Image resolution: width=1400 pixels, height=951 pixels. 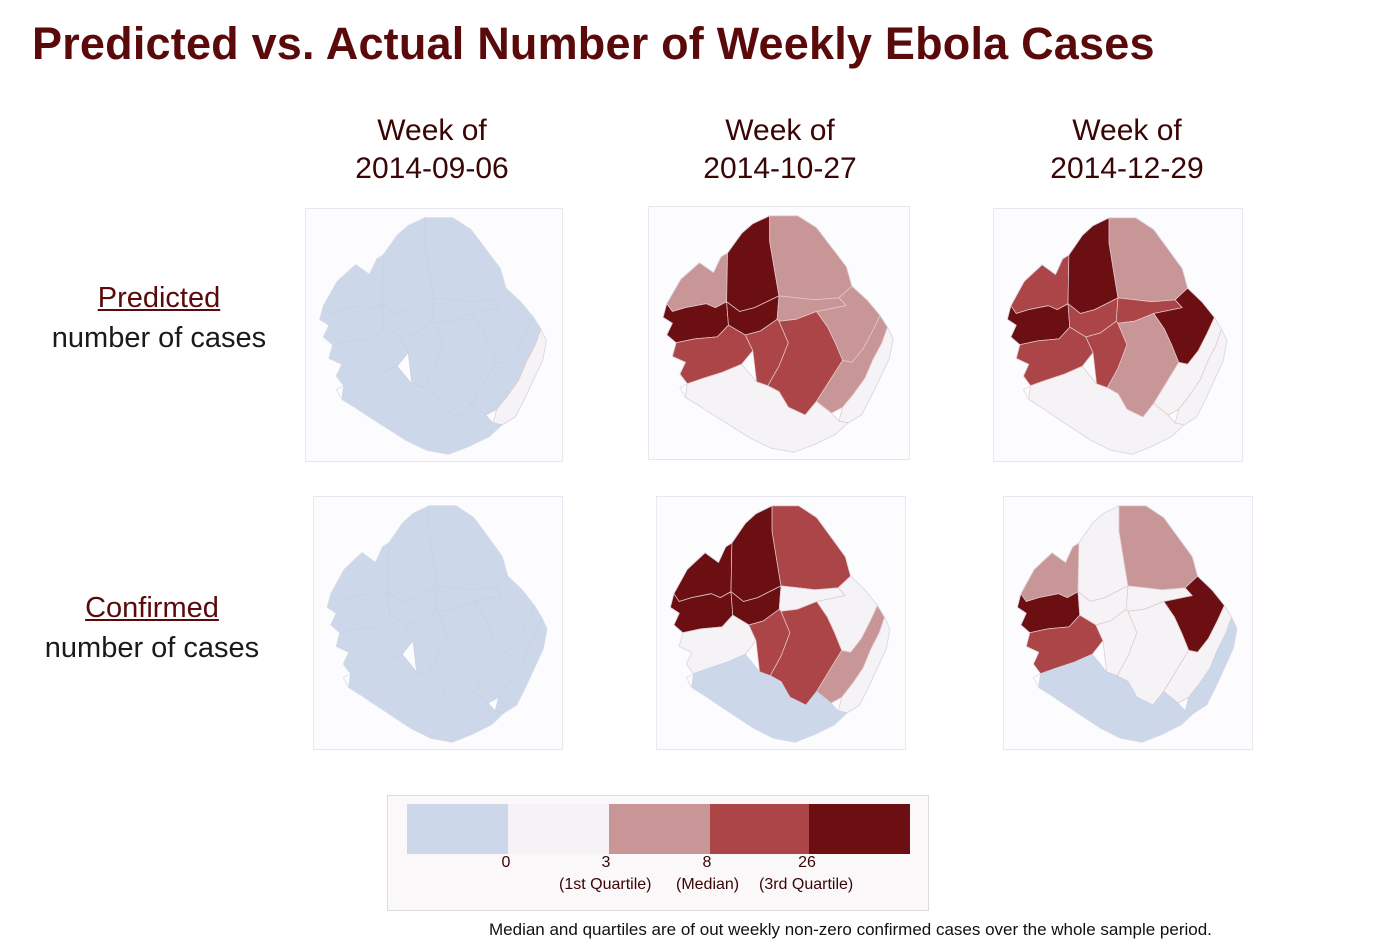 What do you see at coordinates (152, 608) in the screenshot?
I see `row-label-emphasis: Confirmed` at bounding box center [152, 608].